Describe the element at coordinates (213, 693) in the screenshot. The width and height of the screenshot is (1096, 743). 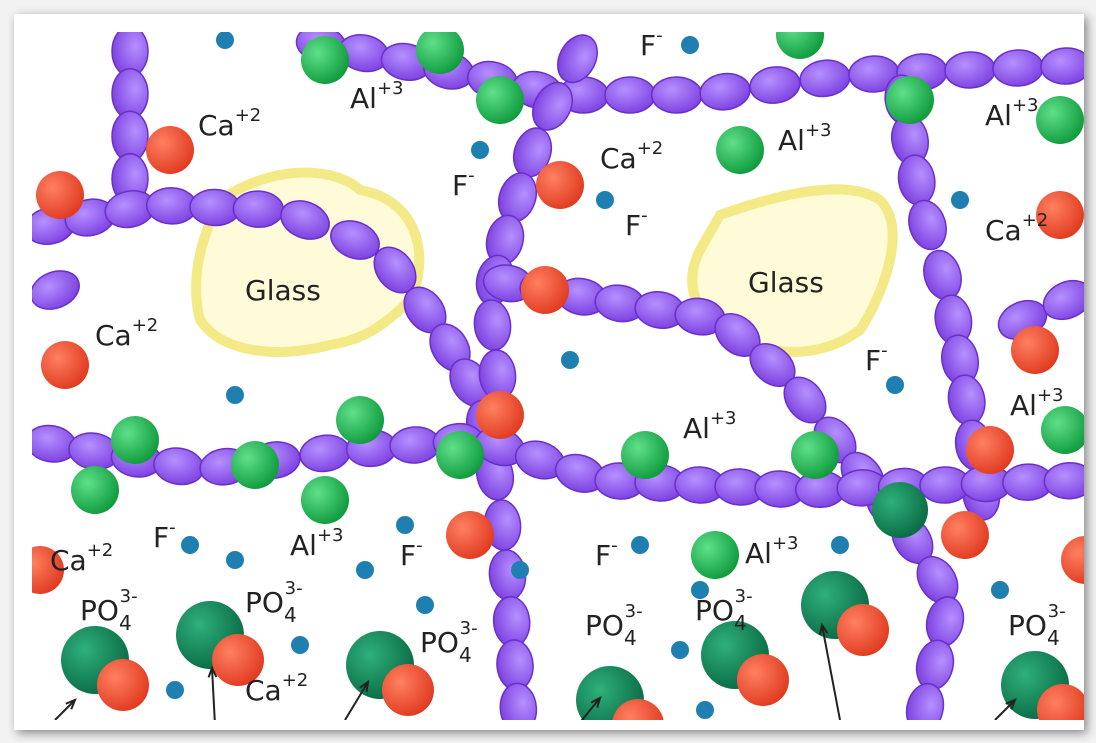
I see `arrow` at that location.